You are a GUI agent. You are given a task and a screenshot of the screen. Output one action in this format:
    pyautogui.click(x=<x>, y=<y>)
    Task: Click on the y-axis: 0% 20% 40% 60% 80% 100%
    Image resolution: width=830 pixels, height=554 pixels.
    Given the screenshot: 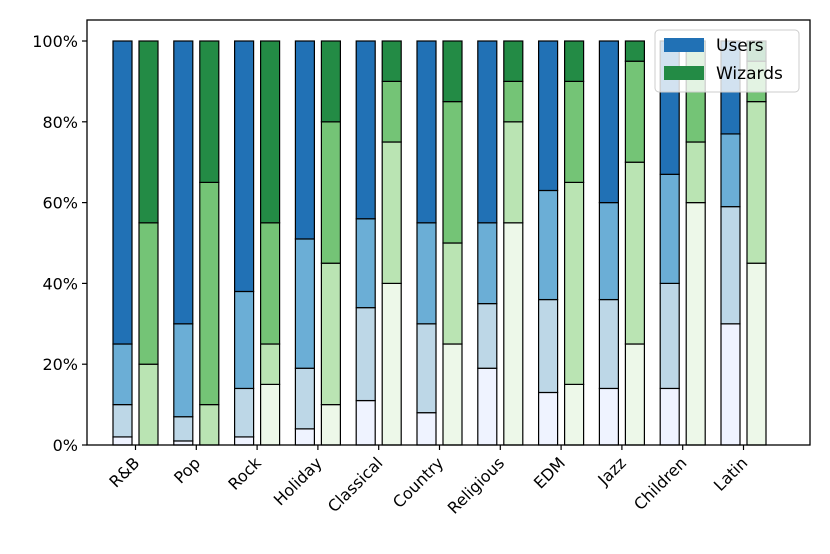 What is the action you would take?
    pyautogui.click(x=59, y=243)
    